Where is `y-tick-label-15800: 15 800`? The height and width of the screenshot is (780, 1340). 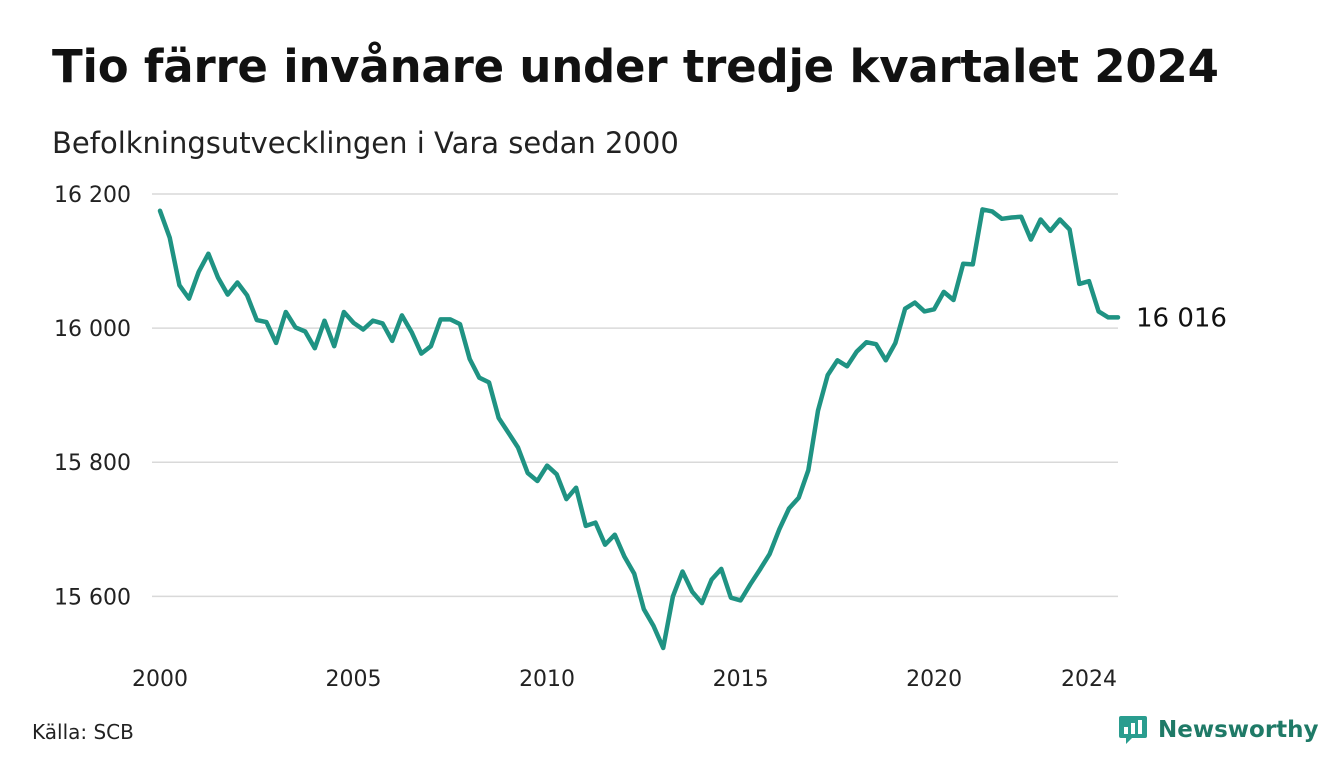 y-tick-label-15800: 15 800 is located at coordinates (92, 463).